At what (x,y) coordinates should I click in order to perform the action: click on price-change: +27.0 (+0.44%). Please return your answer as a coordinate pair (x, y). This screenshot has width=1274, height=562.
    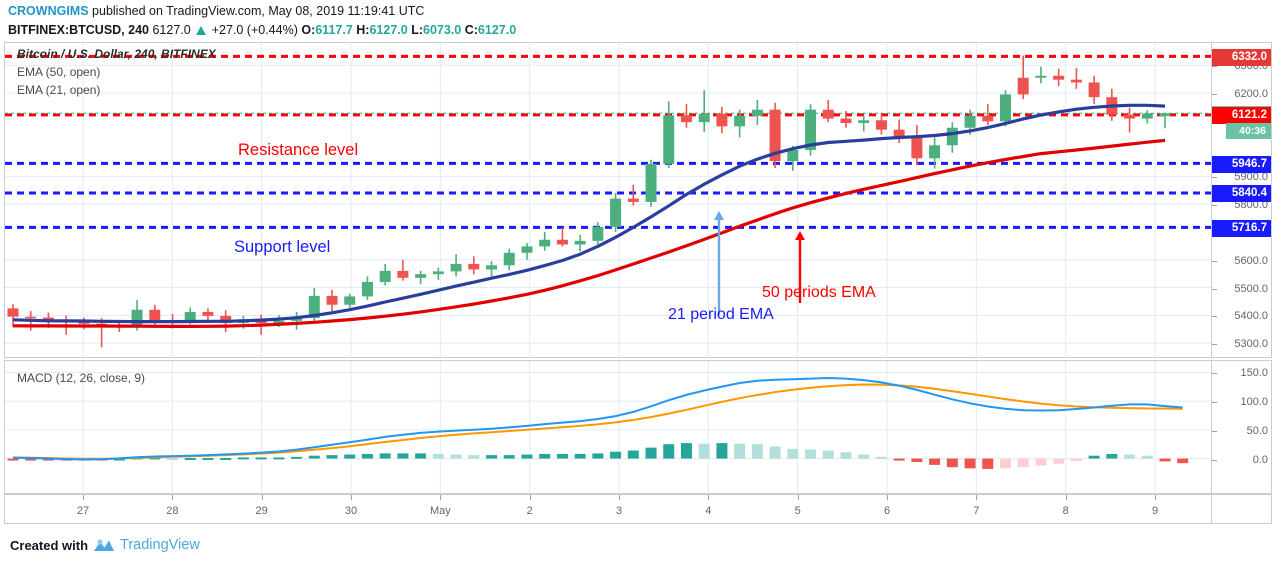
    Looking at the image, I should click on (254, 30).